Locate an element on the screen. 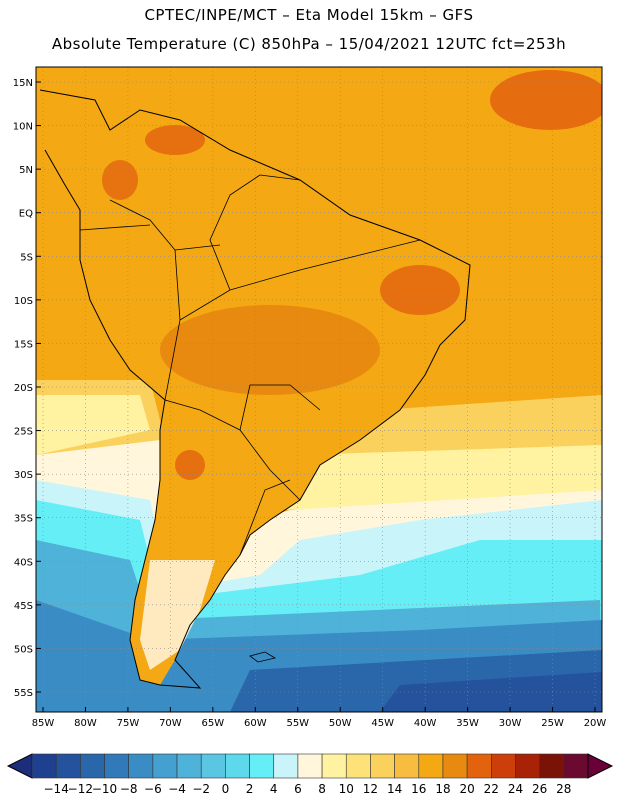 This screenshot has width=618, height=800. colorbar-label: −12 is located at coordinates (80, 789).